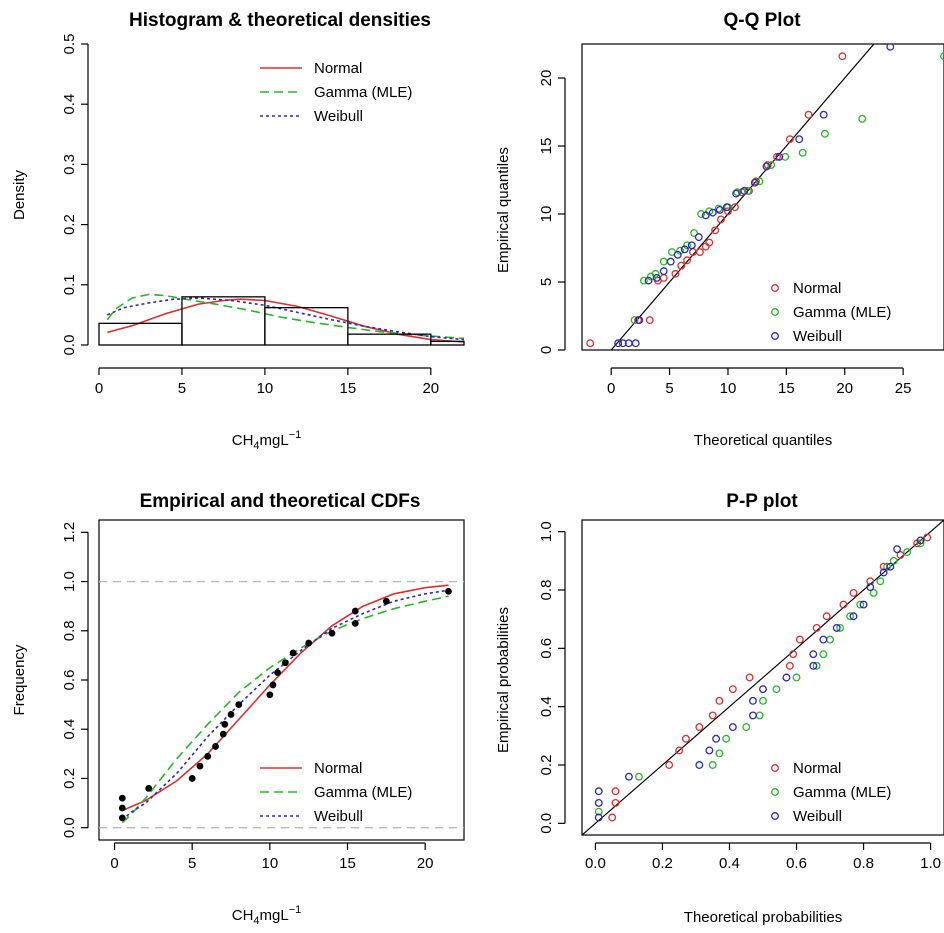 The width and height of the screenshot is (944, 933). What do you see at coordinates (503, 210) in the screenshot?
I see `y-axis-label: Empirical quantiles` at bounding box center [503, 210].